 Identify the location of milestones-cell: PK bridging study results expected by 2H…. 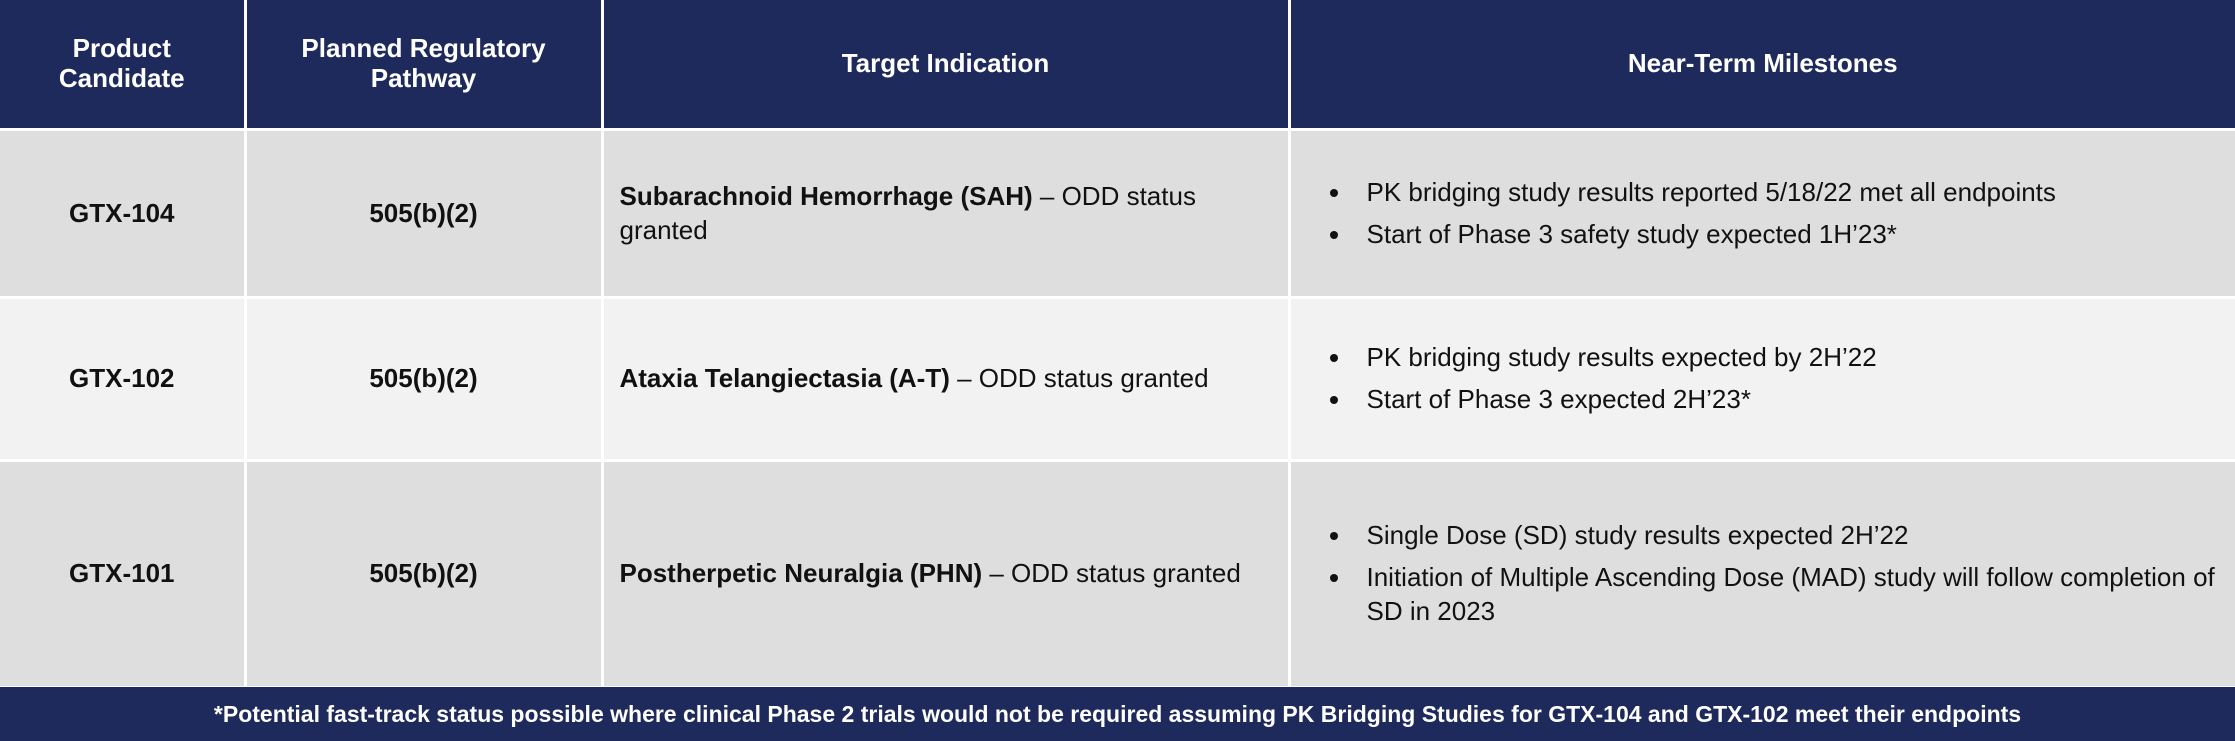
(1761, 378).